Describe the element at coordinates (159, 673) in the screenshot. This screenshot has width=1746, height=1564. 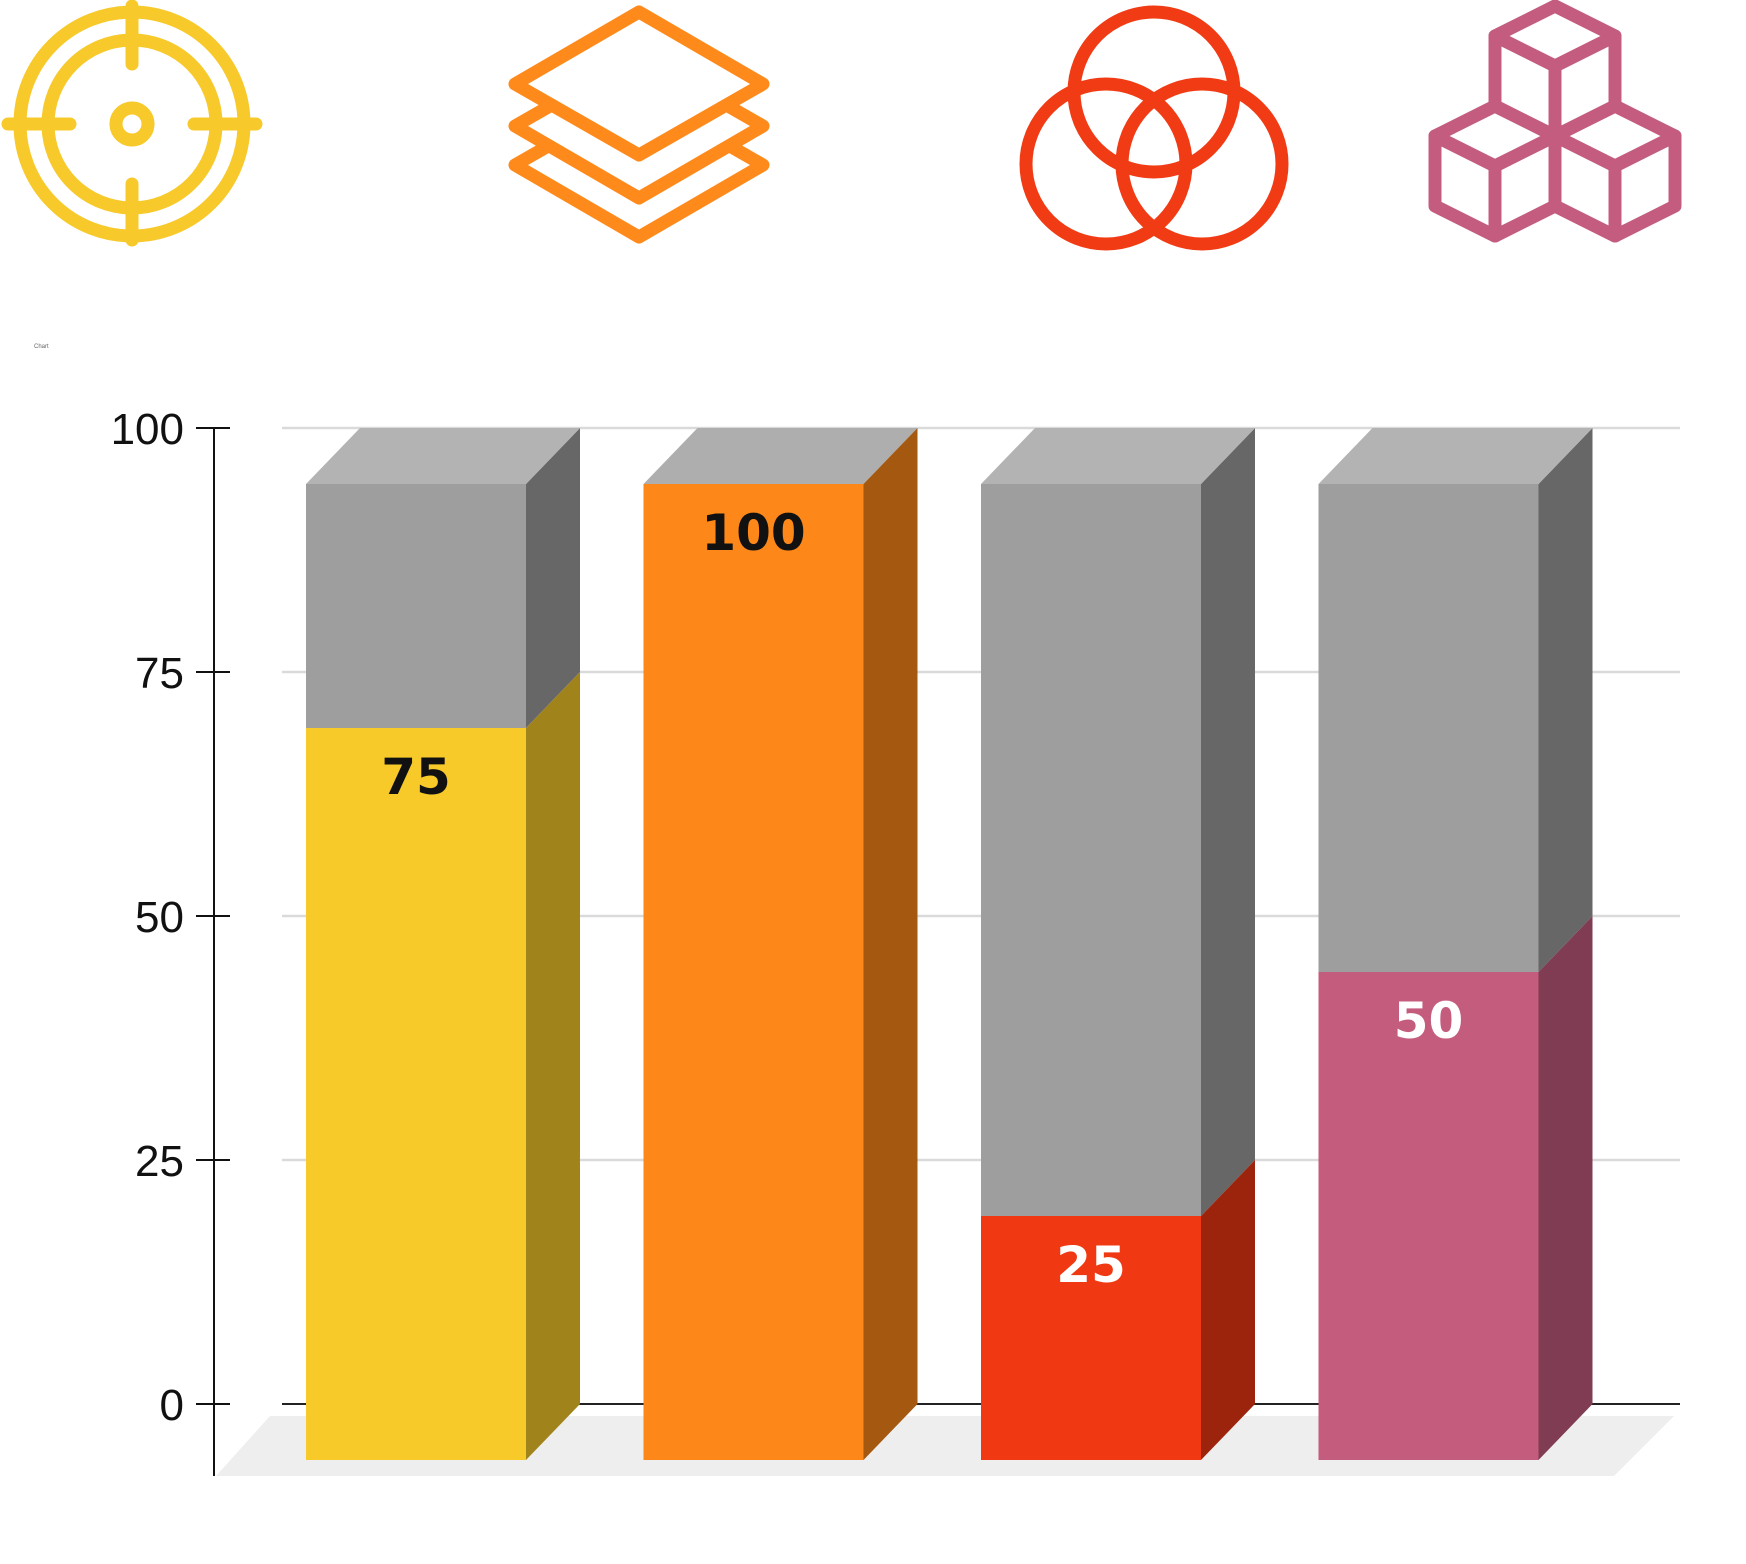
I see `y-tick-label: 75` at that location.